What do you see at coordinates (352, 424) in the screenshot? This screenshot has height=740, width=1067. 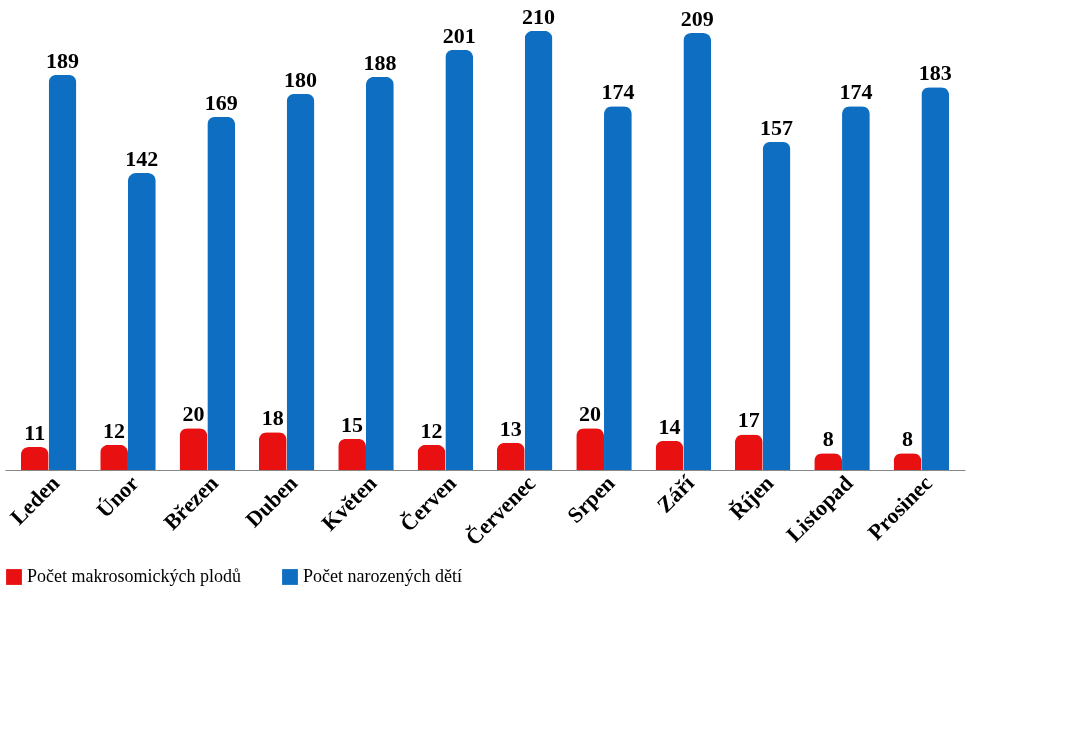 I see `data-label: 15` at bounding box center [352, 424].